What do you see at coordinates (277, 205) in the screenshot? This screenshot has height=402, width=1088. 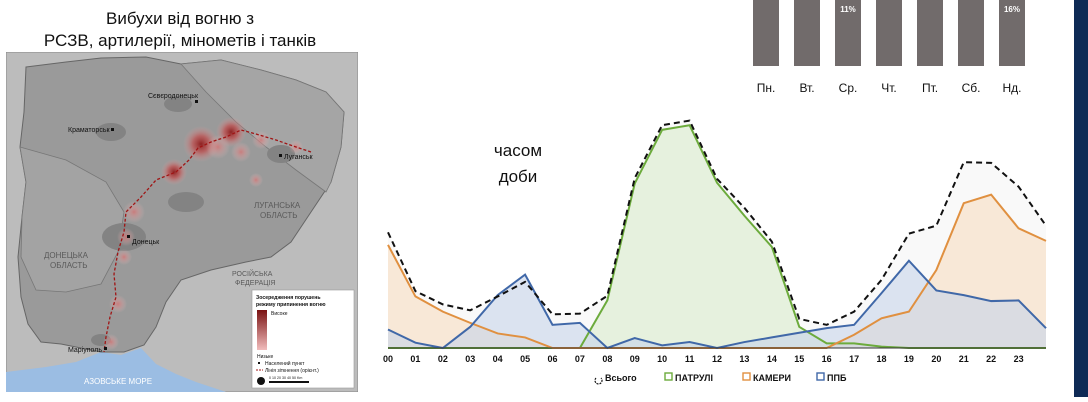 I see `region-label-luhansk-1: ЛУГАНСЬКА` at bounding box center [277, 205].